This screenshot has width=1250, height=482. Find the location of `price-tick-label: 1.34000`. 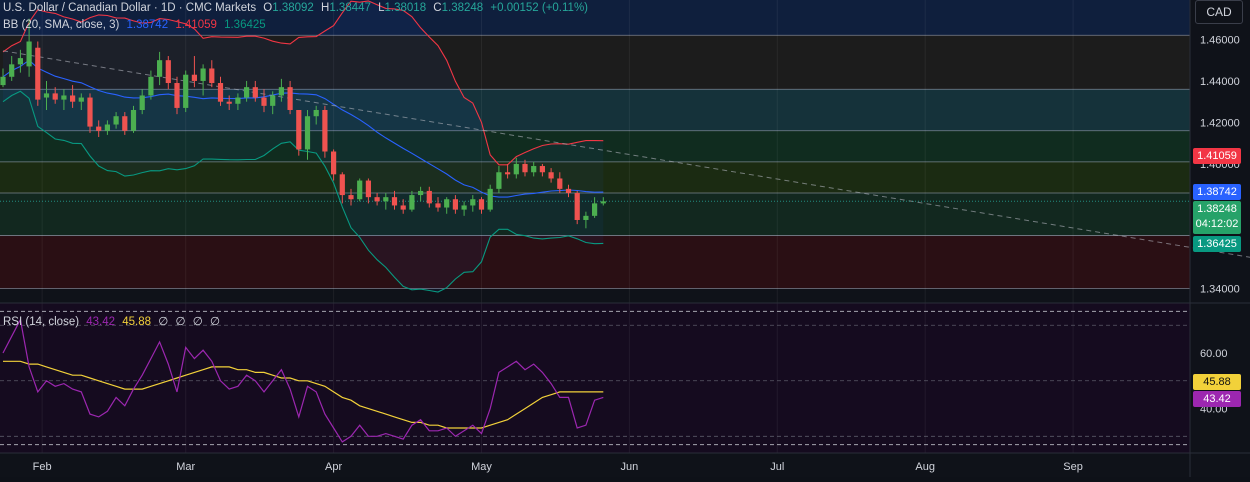

price-tick-label: 1.34000 is located at coordinates (1220, 289).